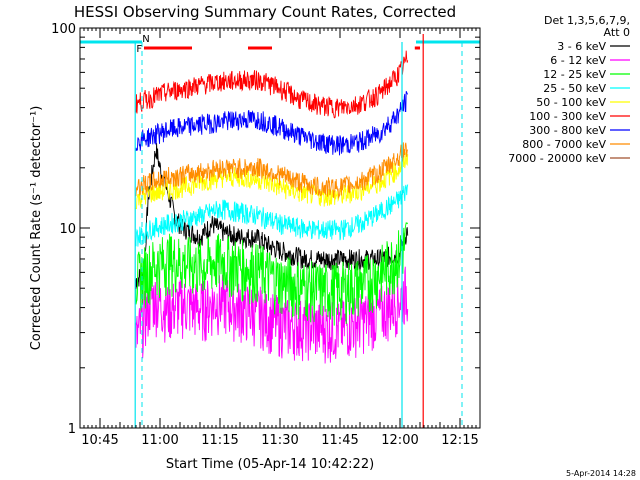 This screenshot has width=640, height=480. I want to click on legend-entry-label: 12 - 25 keV, so click(574, 74).